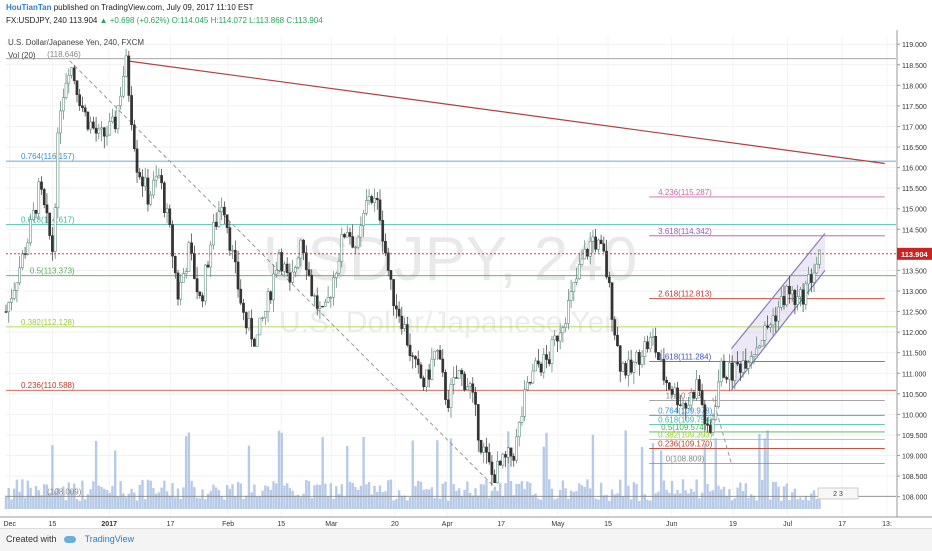 This screenshot has width=932, height=551. What do you see at coordinates (685, 294) in the screenshot?
I see `fib-extension-label: 2.618(112.813)` at bounding box center [685, 294].